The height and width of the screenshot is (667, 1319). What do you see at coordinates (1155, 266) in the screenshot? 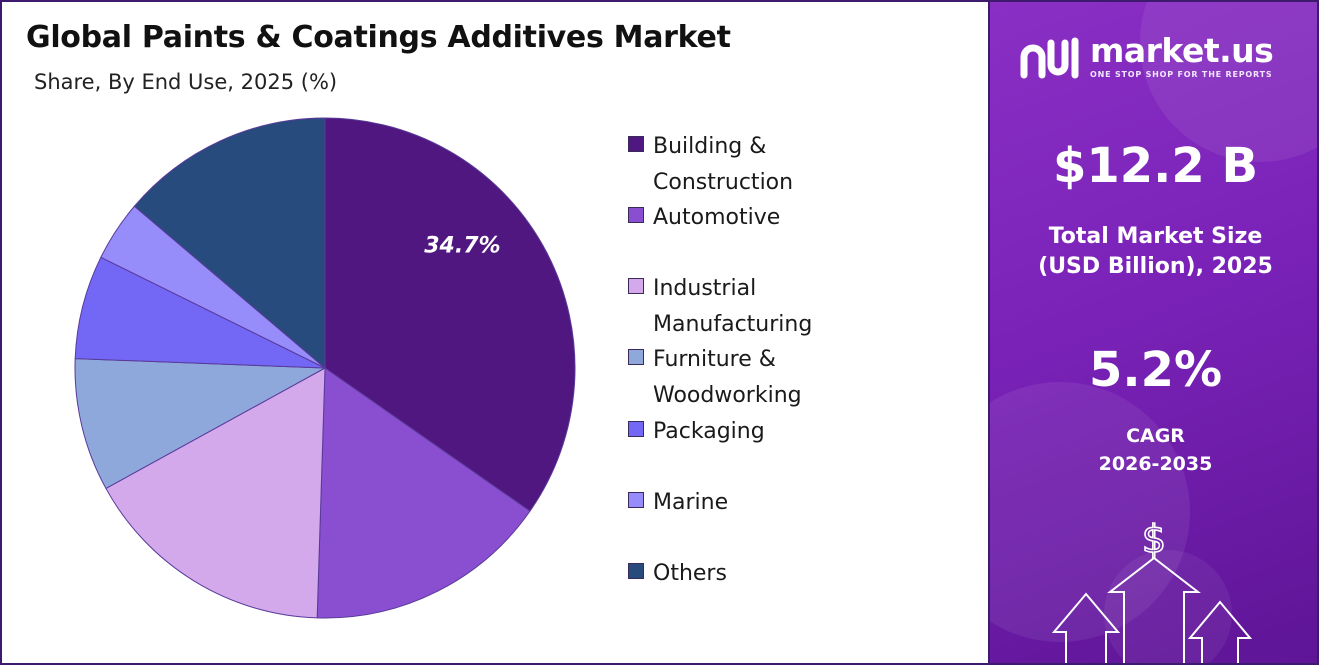
I see `market-size-label-line2: (USD Billion), 2025` at bounding box center [1155, 266].